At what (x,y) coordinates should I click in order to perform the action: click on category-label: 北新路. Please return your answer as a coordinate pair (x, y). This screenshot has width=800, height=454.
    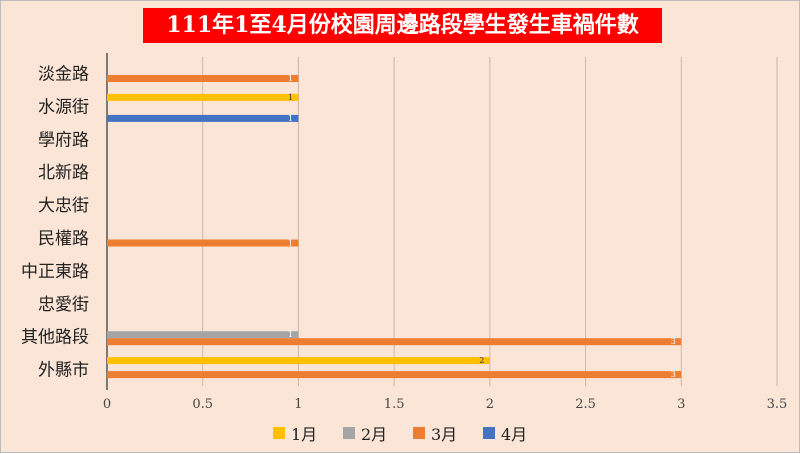
    Looking at the image, I should click on (63, 173).